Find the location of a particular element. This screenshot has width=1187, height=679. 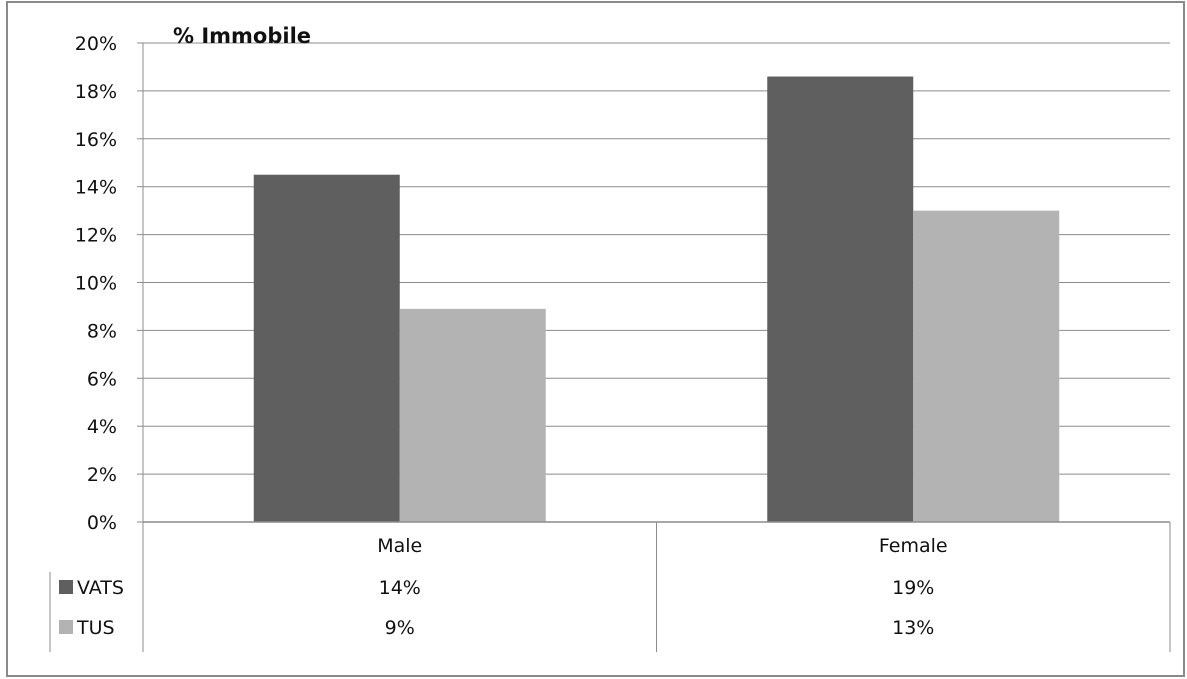

legend-label-tus: TUS is located at coordinates (95, 628).